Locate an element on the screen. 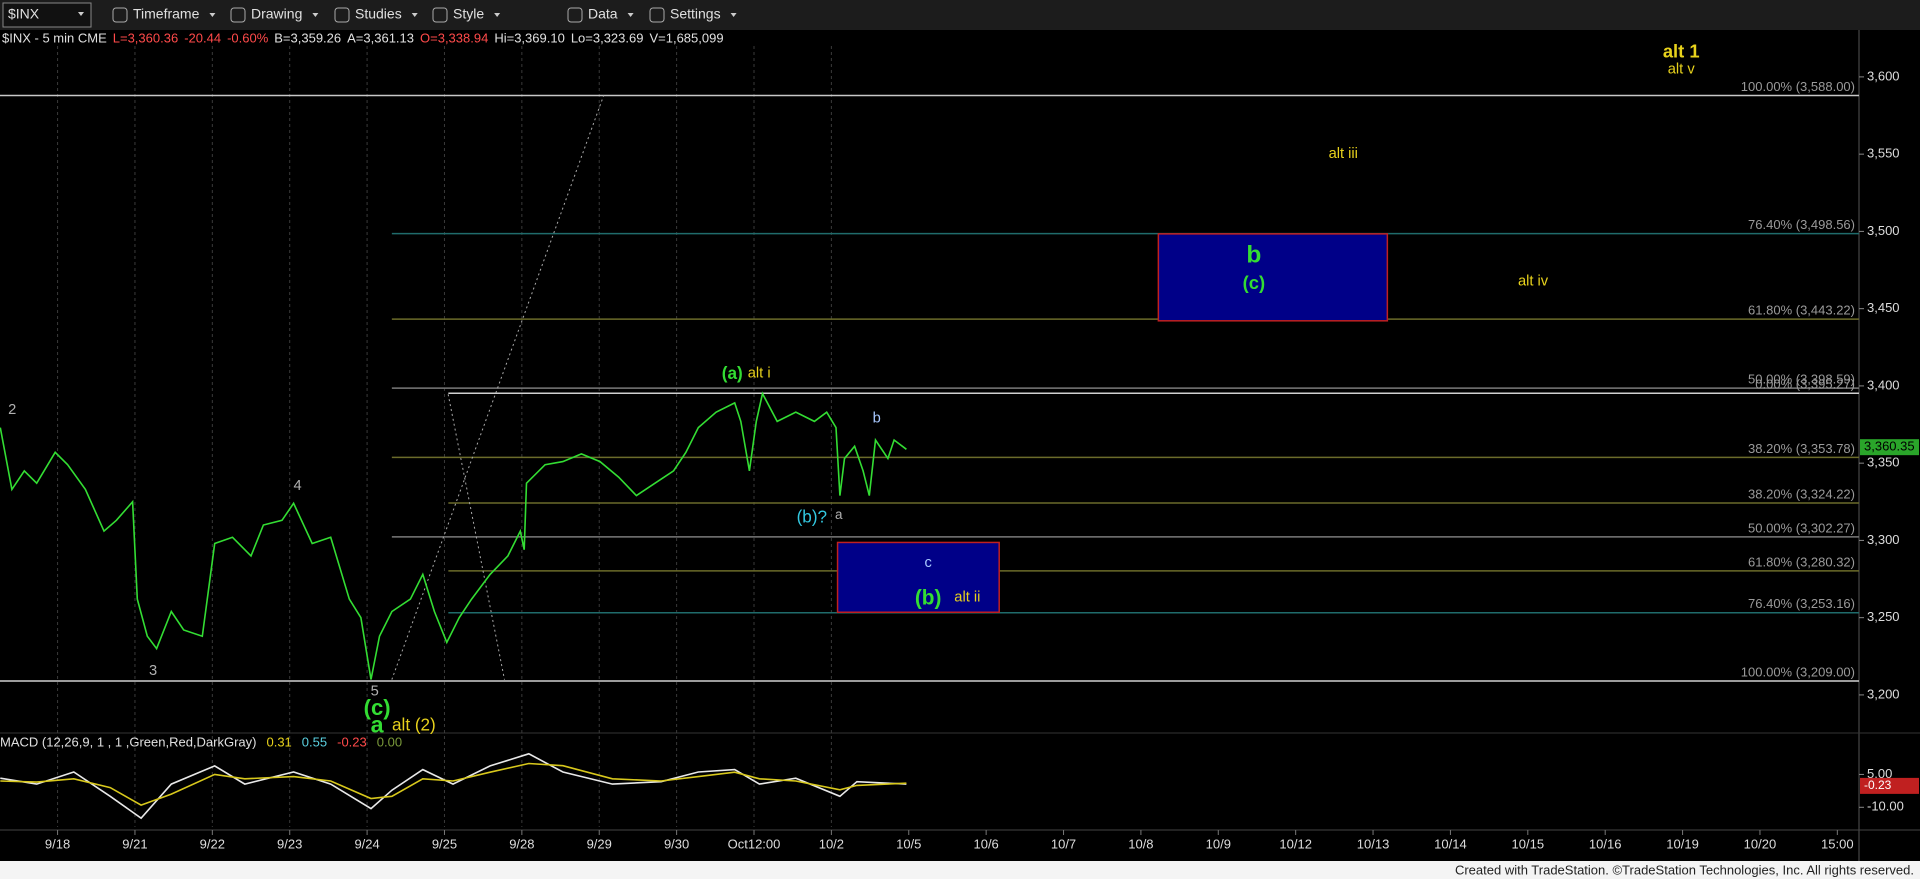 Image resolution: width=1920 pixels, height=879 pixels. y-tick-label: 3,400 is located at coordinates (1883, 384).